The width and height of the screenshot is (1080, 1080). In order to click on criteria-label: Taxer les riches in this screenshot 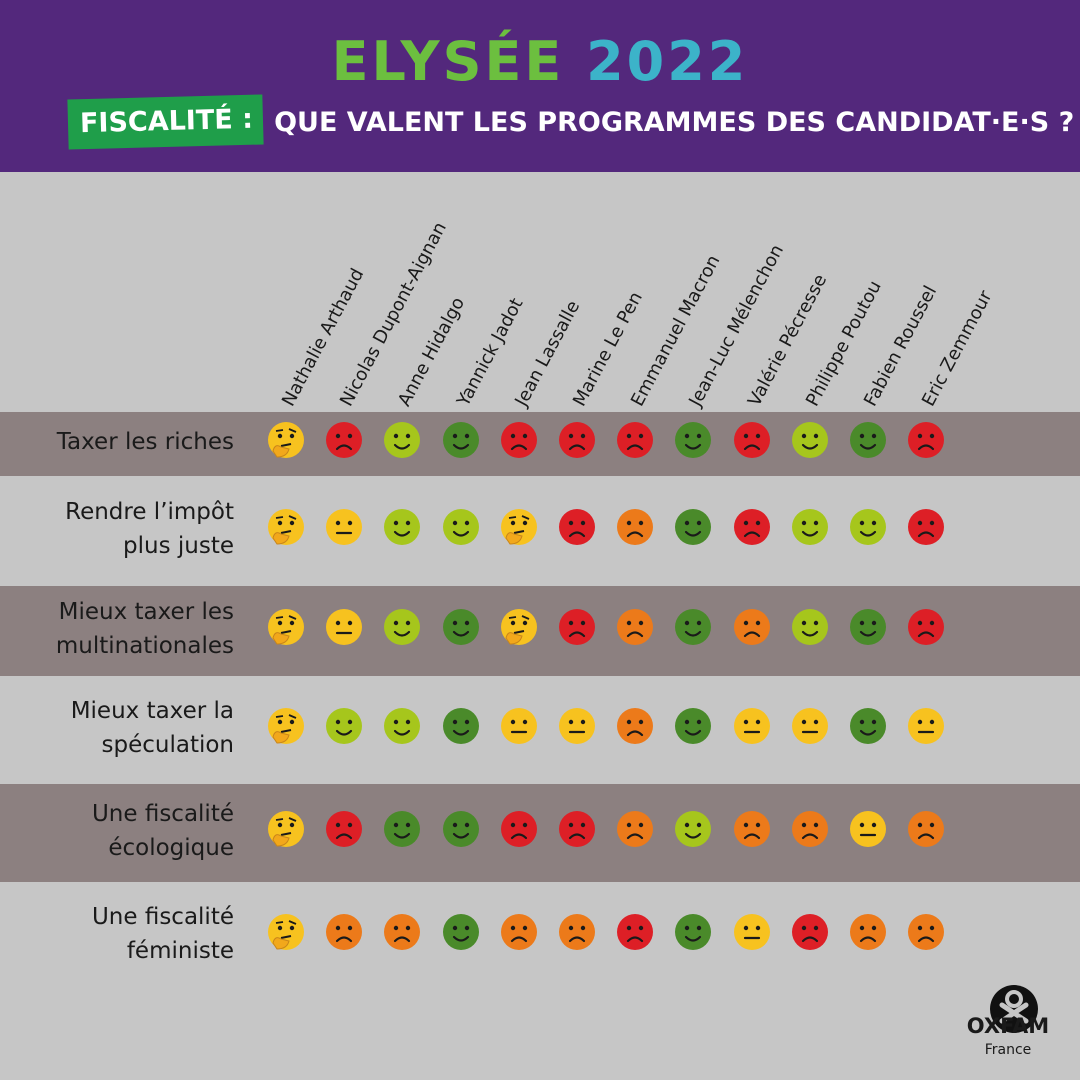, I will do `click(117, 442)`.